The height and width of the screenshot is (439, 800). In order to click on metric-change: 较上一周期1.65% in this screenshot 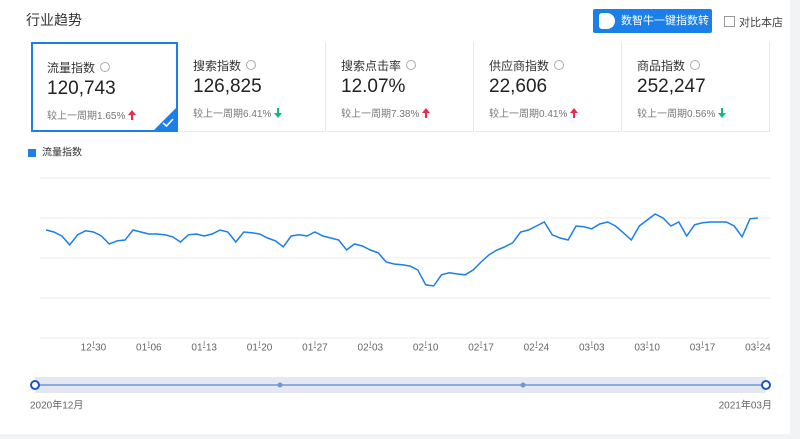, I will do `click(92, 114)`.